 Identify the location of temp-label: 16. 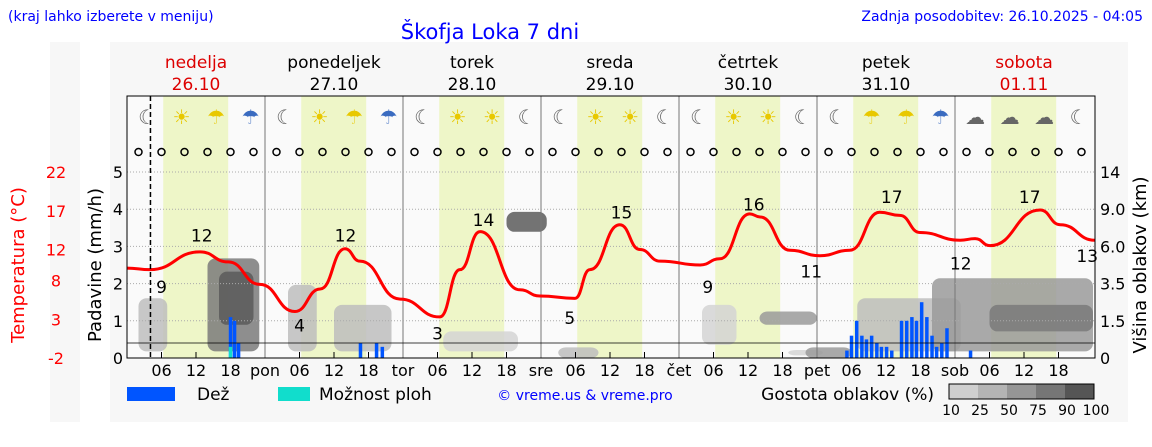
(754, 206).